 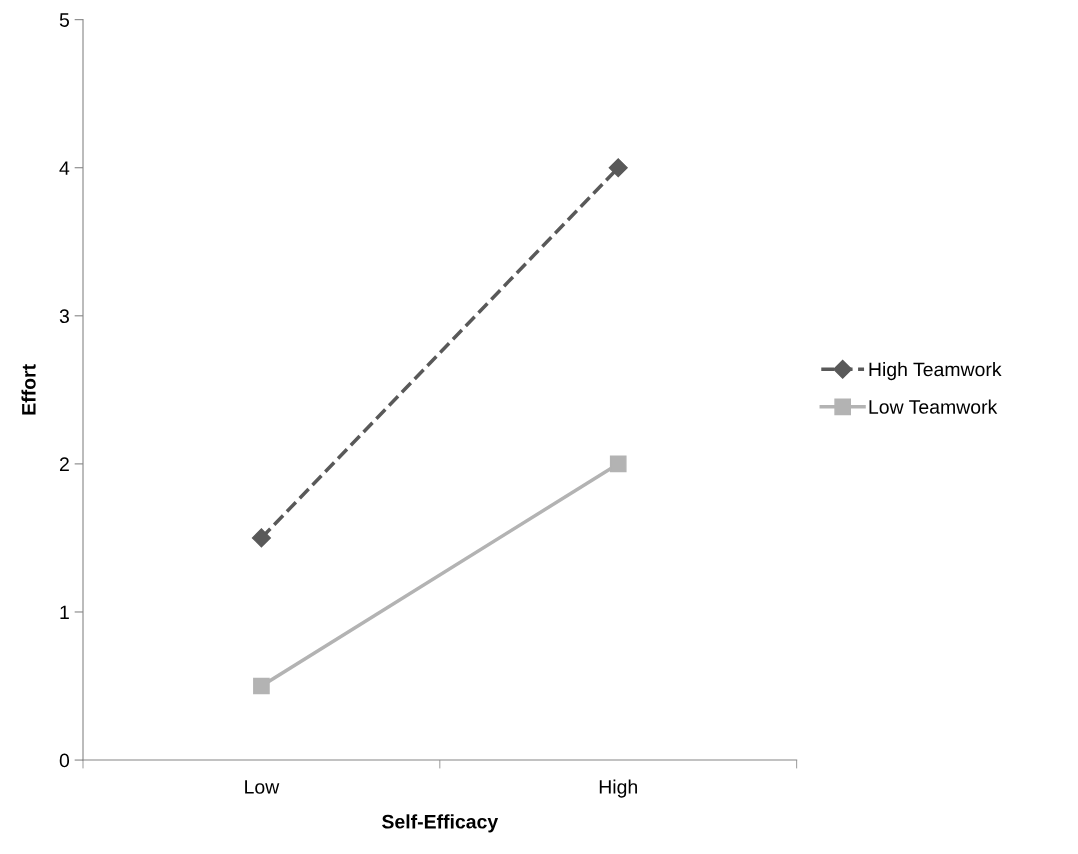 I want to click on x-axis-title: Self-Efficacy, so click(x=440, y=823).